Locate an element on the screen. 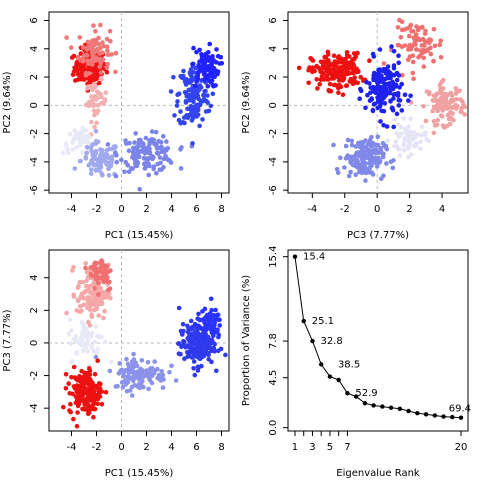 This screenshot has height=480, width=480. data-points is located at coordinates (144, 343).